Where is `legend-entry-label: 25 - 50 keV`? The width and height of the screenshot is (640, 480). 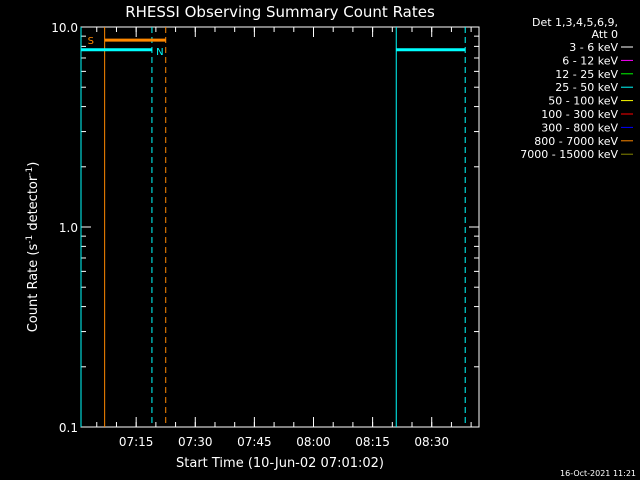
legend-entry-label: 25 - 50 keV is located at coordinates (586, 87).